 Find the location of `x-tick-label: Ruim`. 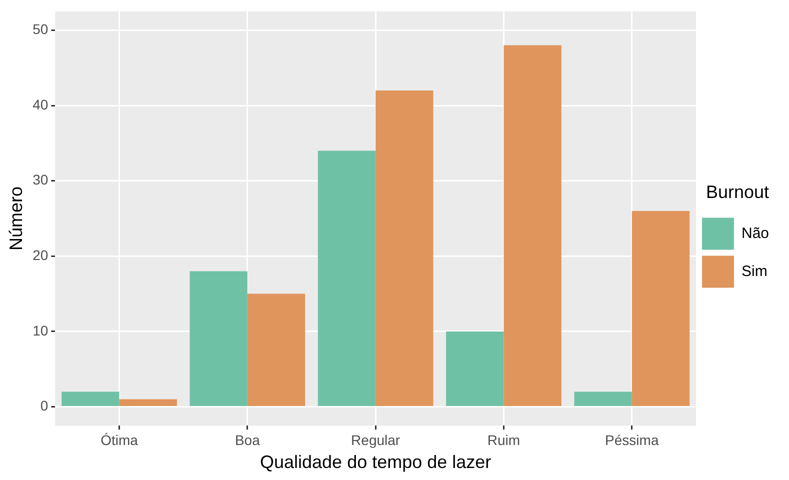

x-tick-label: Ruim is located at coordinates (503, 440).